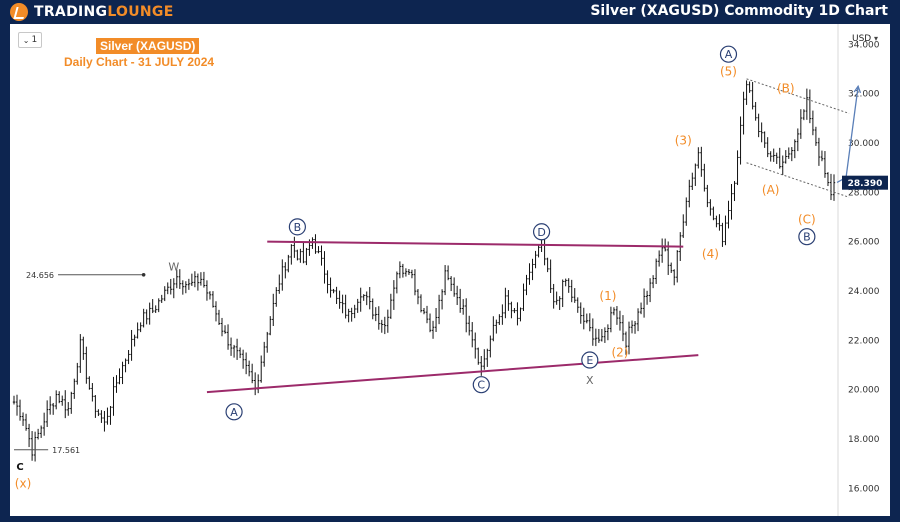  Describe the element at coordinates (607, 296) in the screenshot. I see `wave-label-text: (1)` at that location.